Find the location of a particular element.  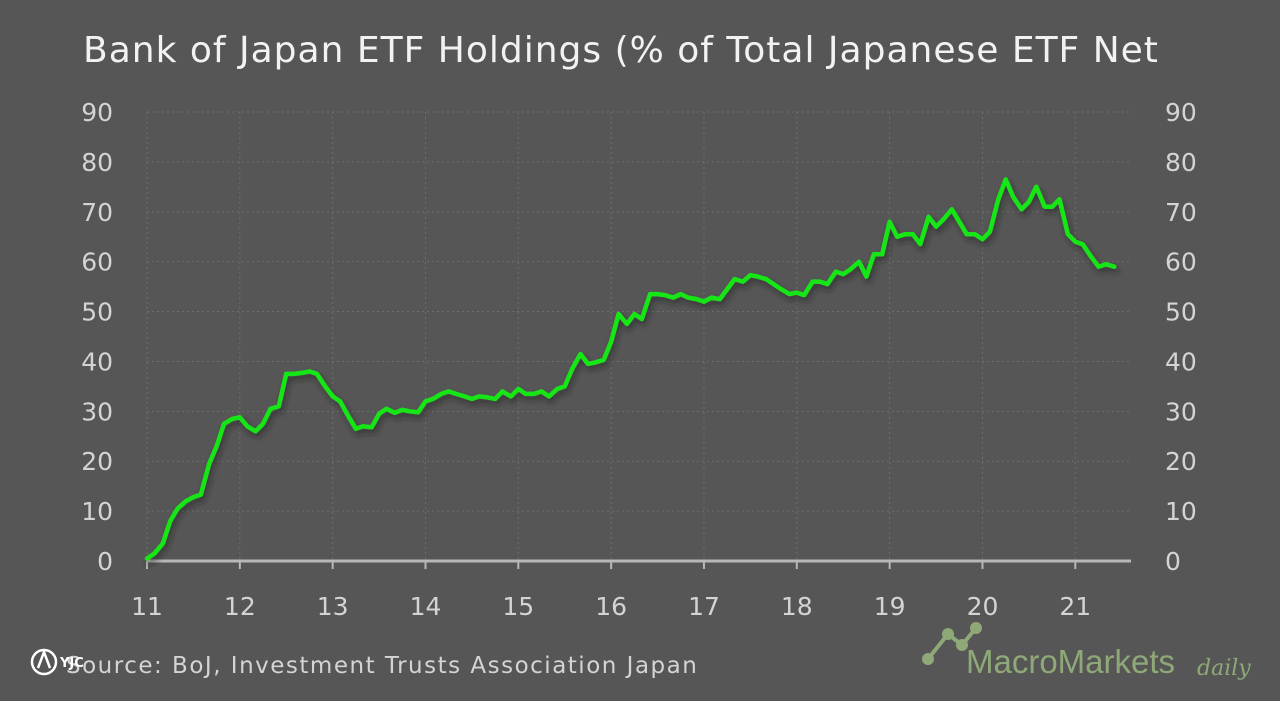

x-tick-label: 21 is located at coordinates (1075, 606).